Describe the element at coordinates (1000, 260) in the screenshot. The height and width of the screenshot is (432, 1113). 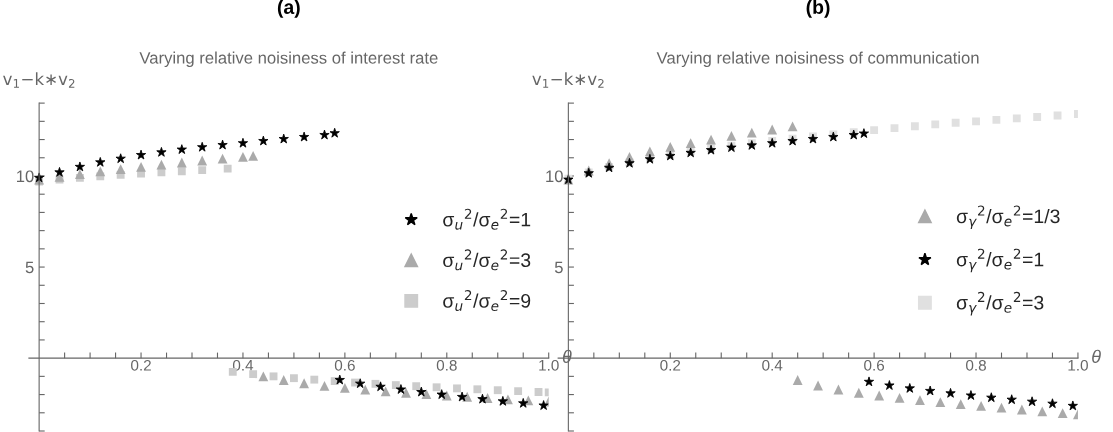
I see `legend-label: σ$_{γ}$$^{2}$/σ$_{e}$$^{2}$=1` at that location.